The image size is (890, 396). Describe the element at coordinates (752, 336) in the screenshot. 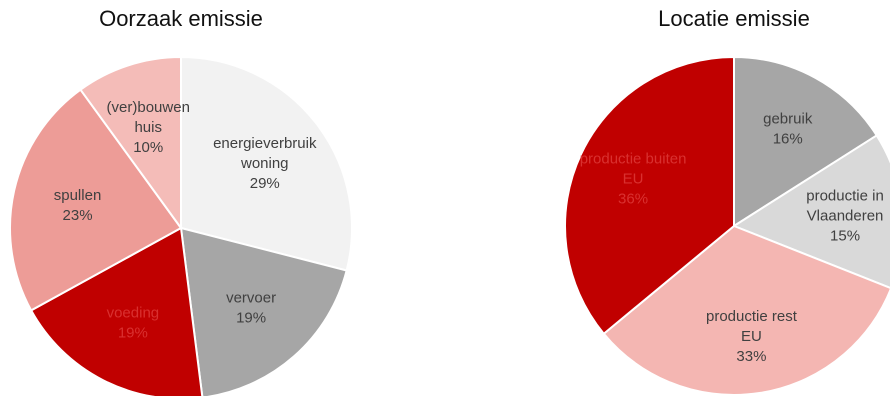

I see `slice-label: productie rest EU 33%` at that location.